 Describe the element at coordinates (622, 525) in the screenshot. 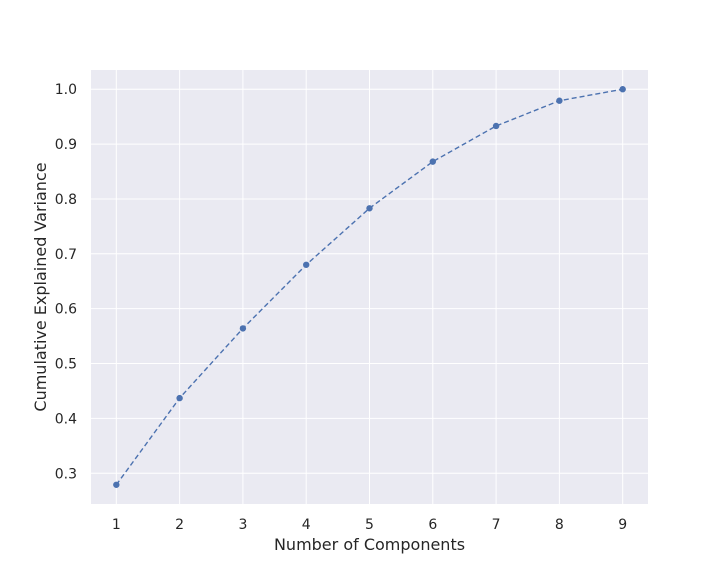

I see `x-tick-label: 9` at that location.